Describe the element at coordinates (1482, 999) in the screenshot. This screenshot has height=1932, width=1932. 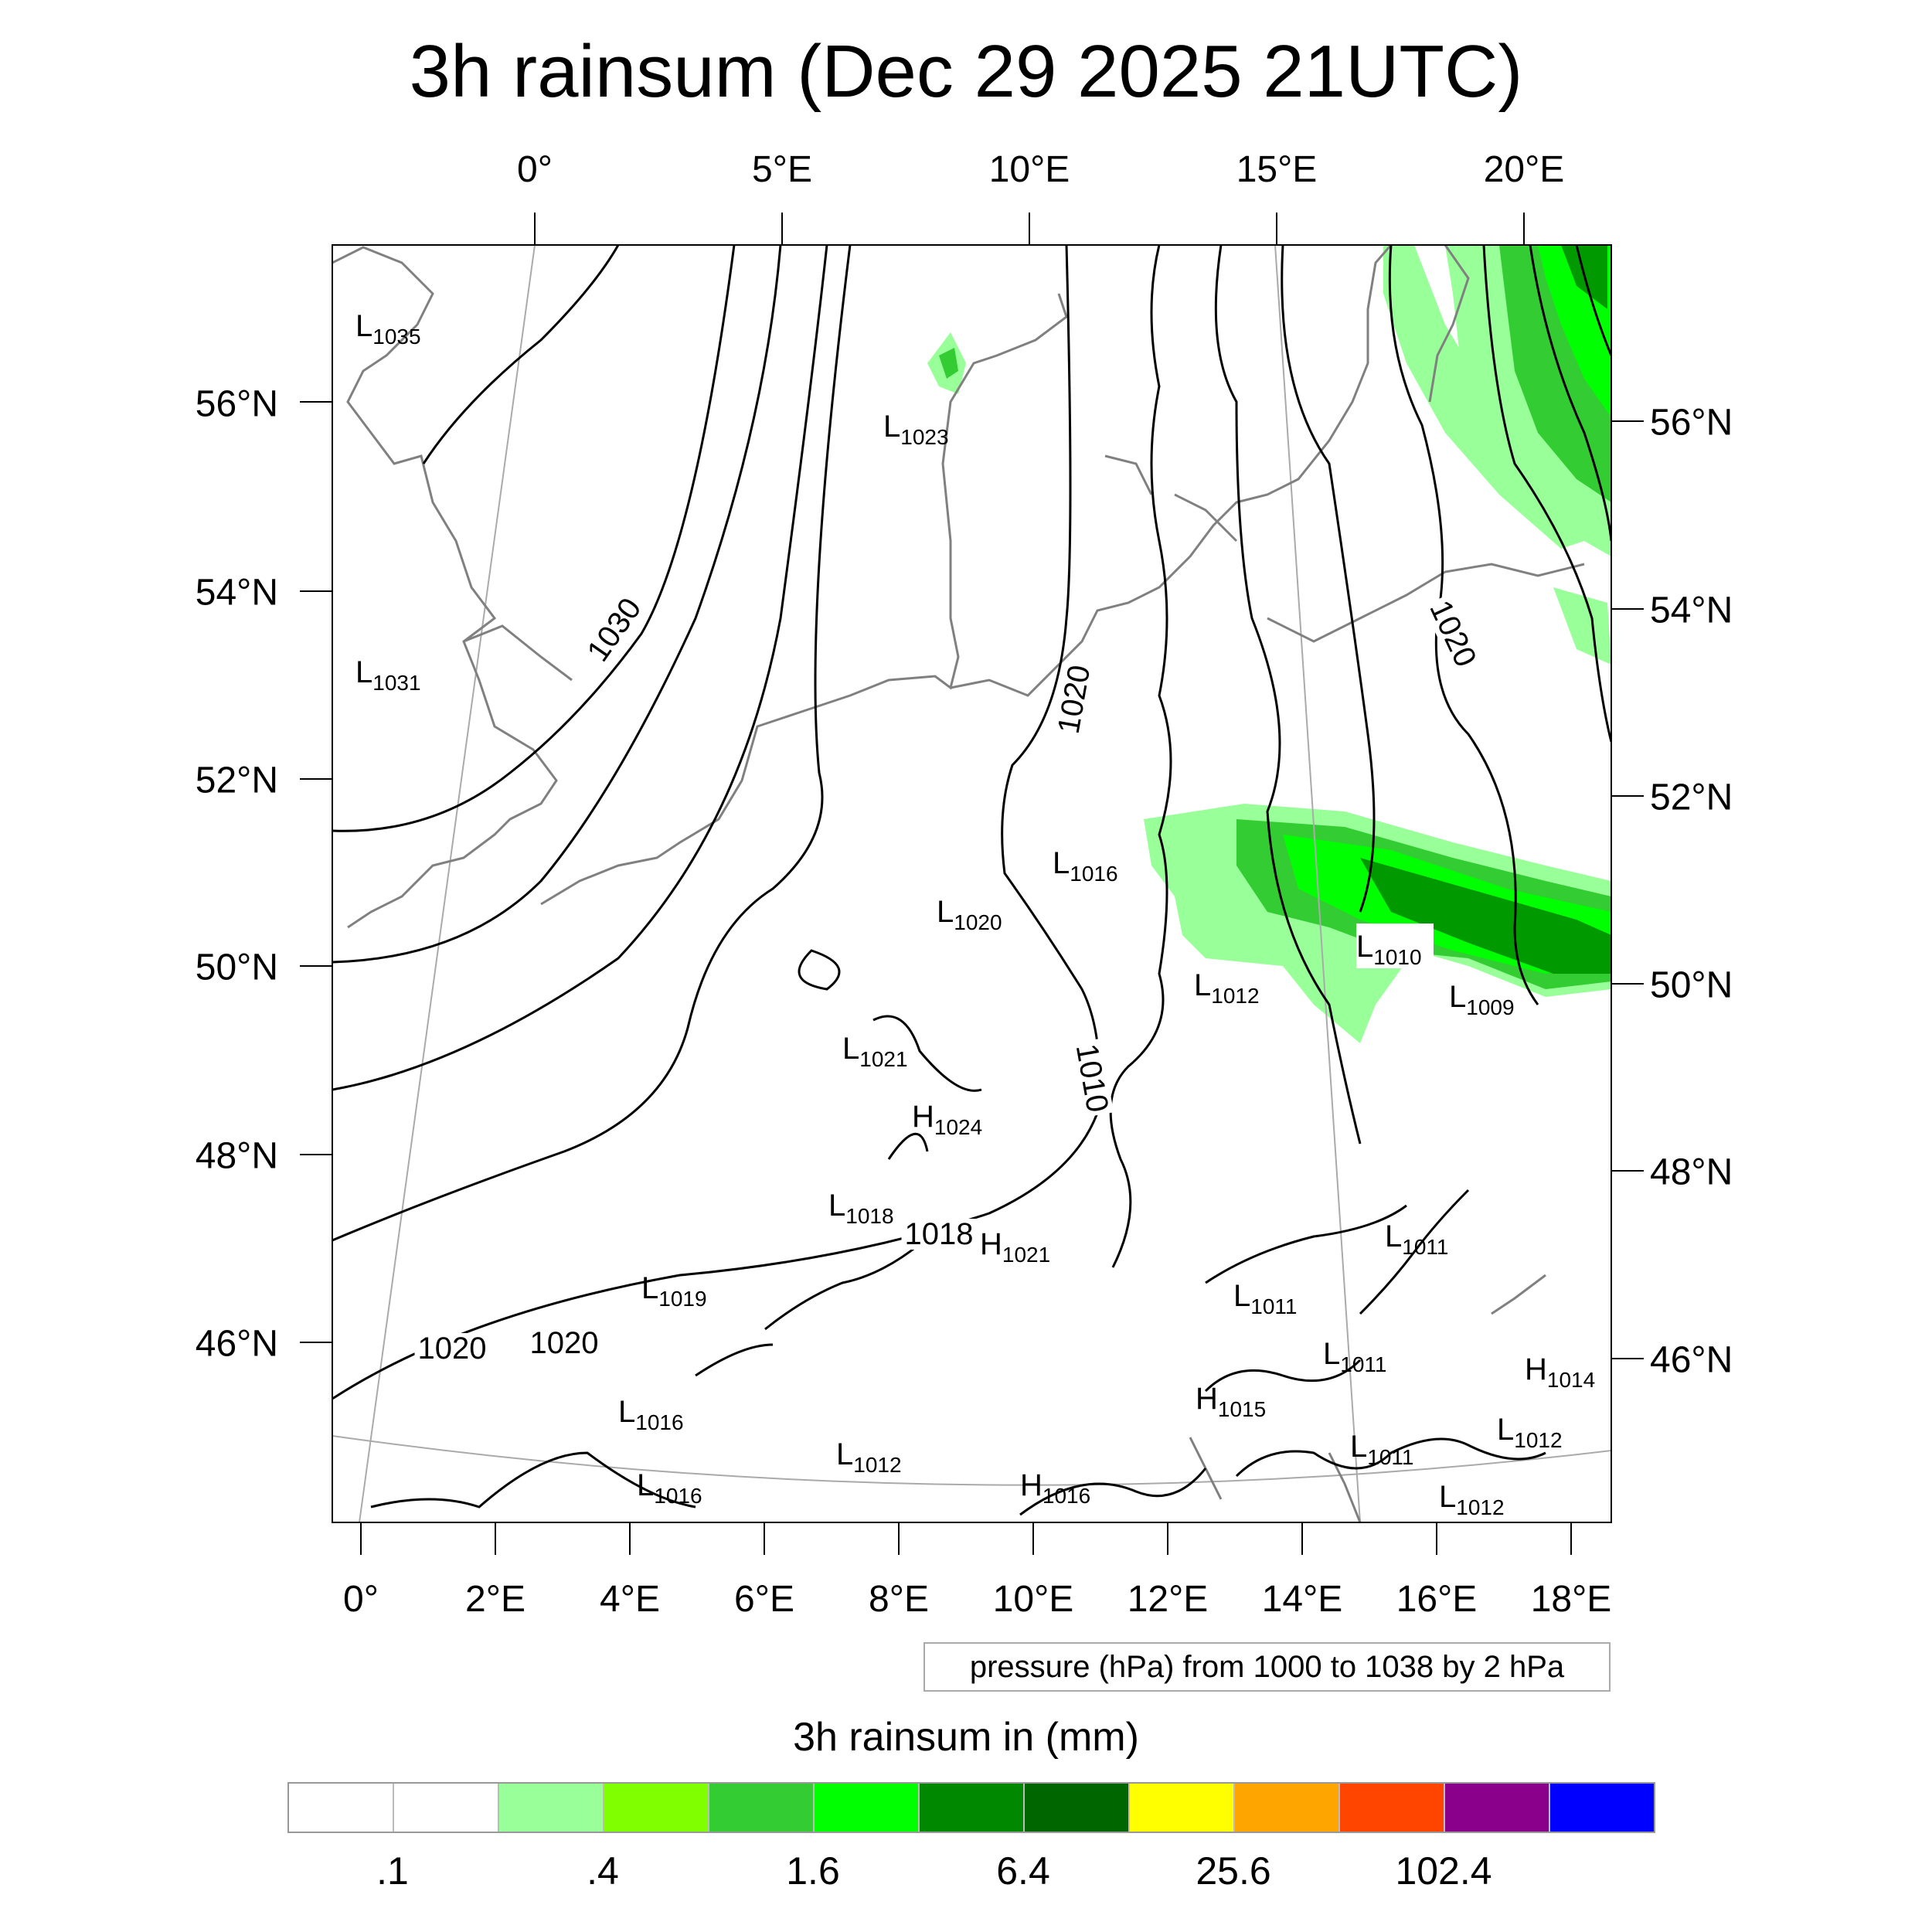
I see `pressure-center: L1009` at that location.